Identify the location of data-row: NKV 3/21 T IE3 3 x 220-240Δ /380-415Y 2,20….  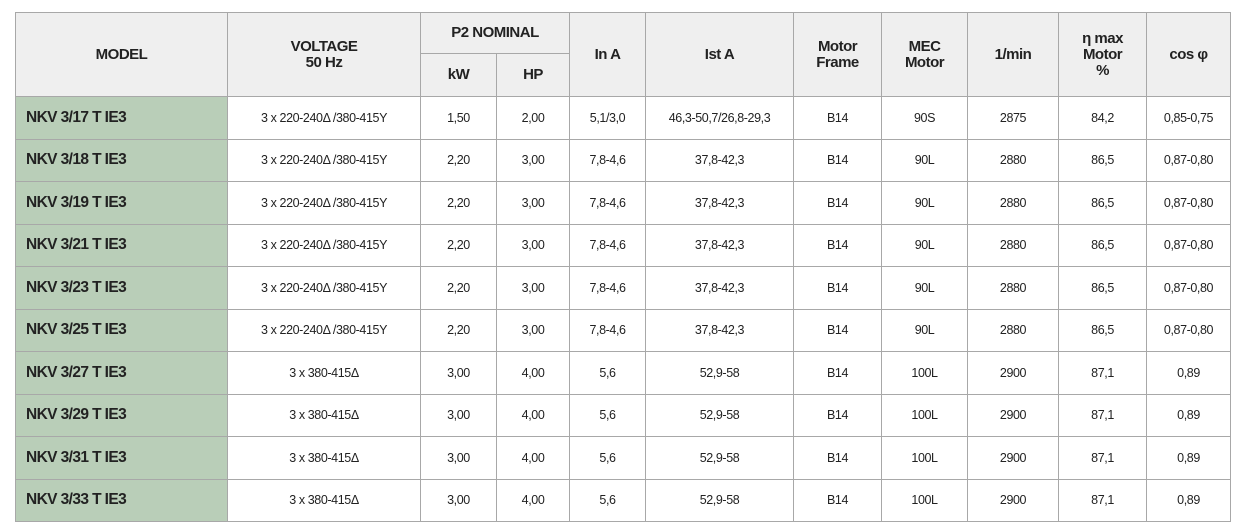
(623, 245).